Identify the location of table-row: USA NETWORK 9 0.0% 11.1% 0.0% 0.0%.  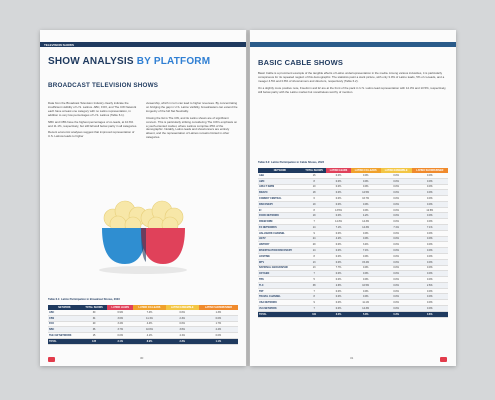
(353, 302).